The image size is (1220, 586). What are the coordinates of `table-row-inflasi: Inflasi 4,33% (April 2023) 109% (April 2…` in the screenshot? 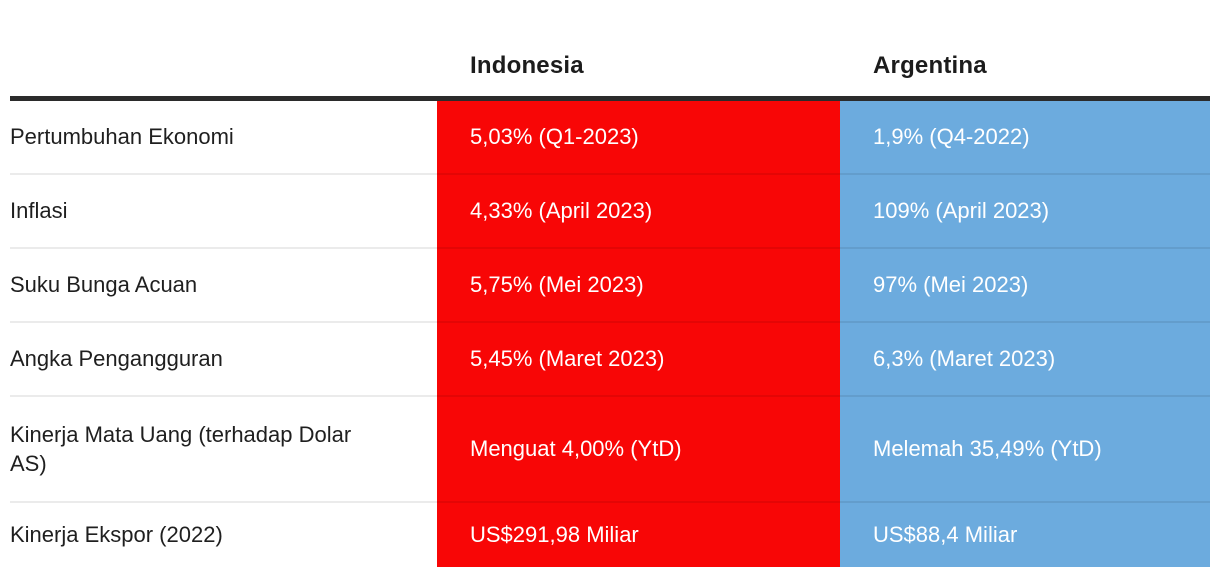 It's located at (610, 210).